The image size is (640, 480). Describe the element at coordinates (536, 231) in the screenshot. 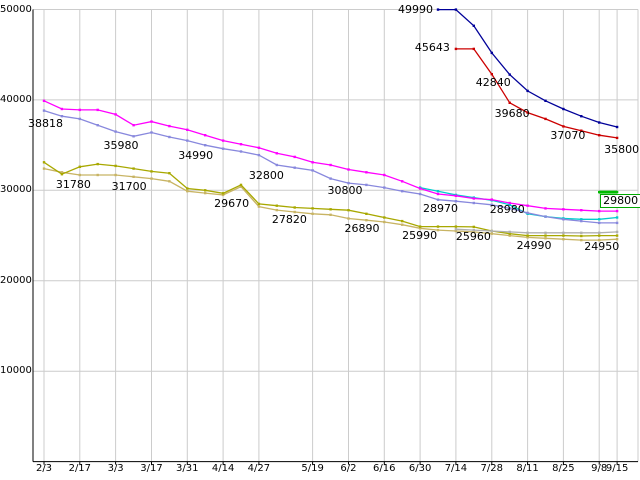

I see `gray-line` at that location.